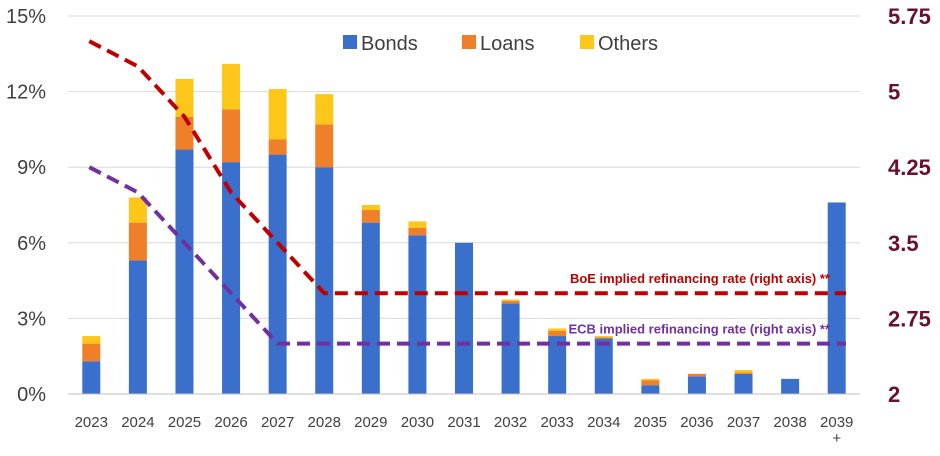 This screenshot has height=456, width=940. What do you see at coordinates (31, 319) in the screenshot?
I see `y-left-tick-label: 3%` at bounding box center [31, 319].